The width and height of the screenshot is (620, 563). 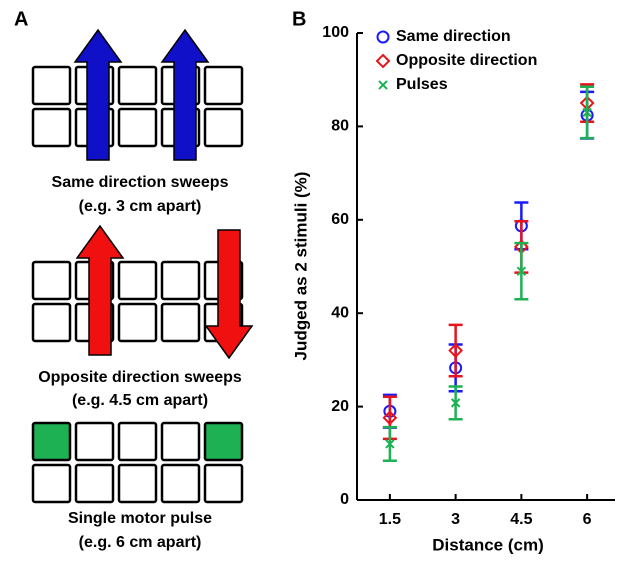 I want to click on caption-subtitle: (e.g. 3 cm apart), so click(x=140, y=206).